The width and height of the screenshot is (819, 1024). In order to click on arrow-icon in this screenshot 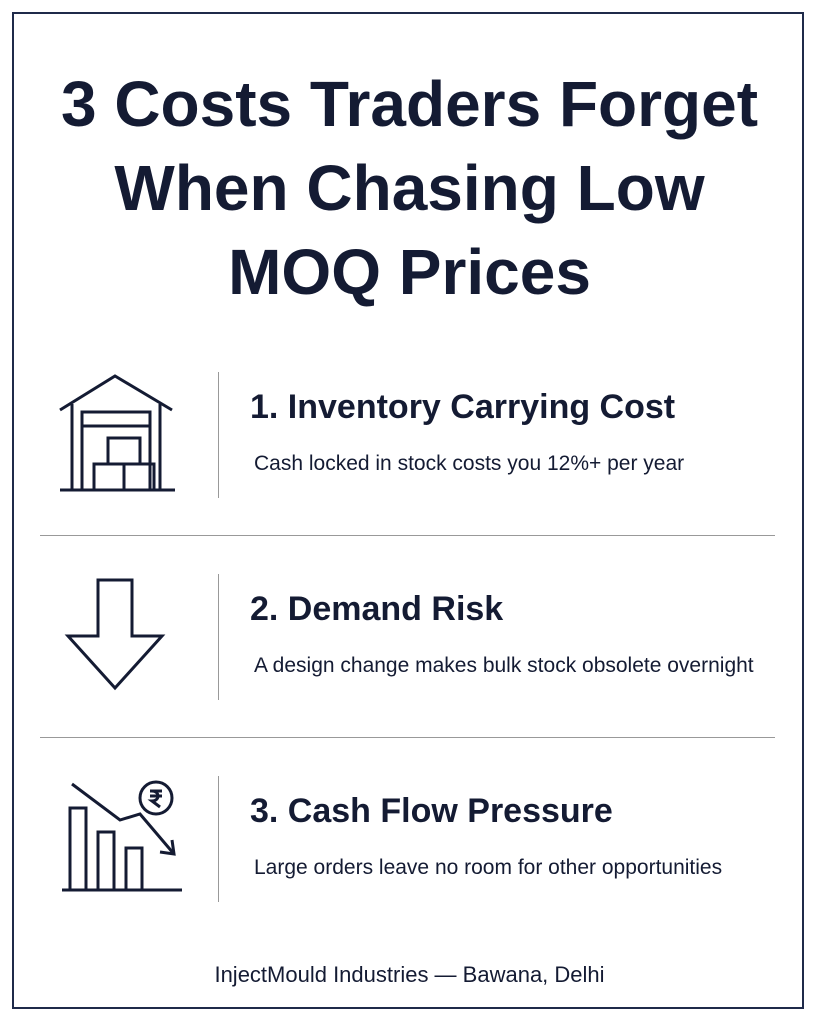, I will do `click(115, 634)`.